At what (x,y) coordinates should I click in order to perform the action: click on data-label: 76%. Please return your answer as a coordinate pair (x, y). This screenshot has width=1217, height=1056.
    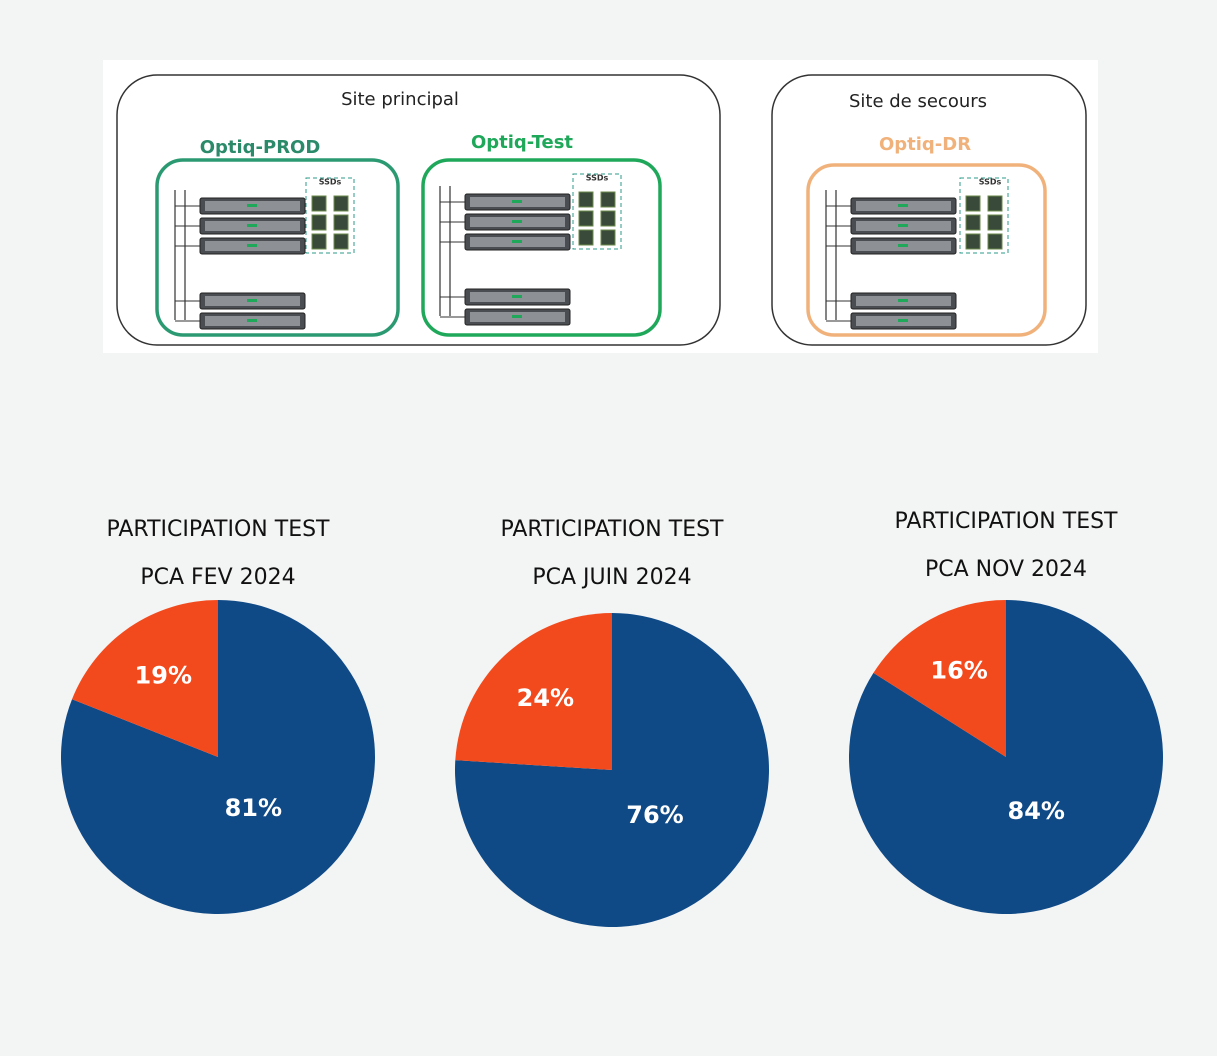
    Looking at the image, I should click on (654, 815).